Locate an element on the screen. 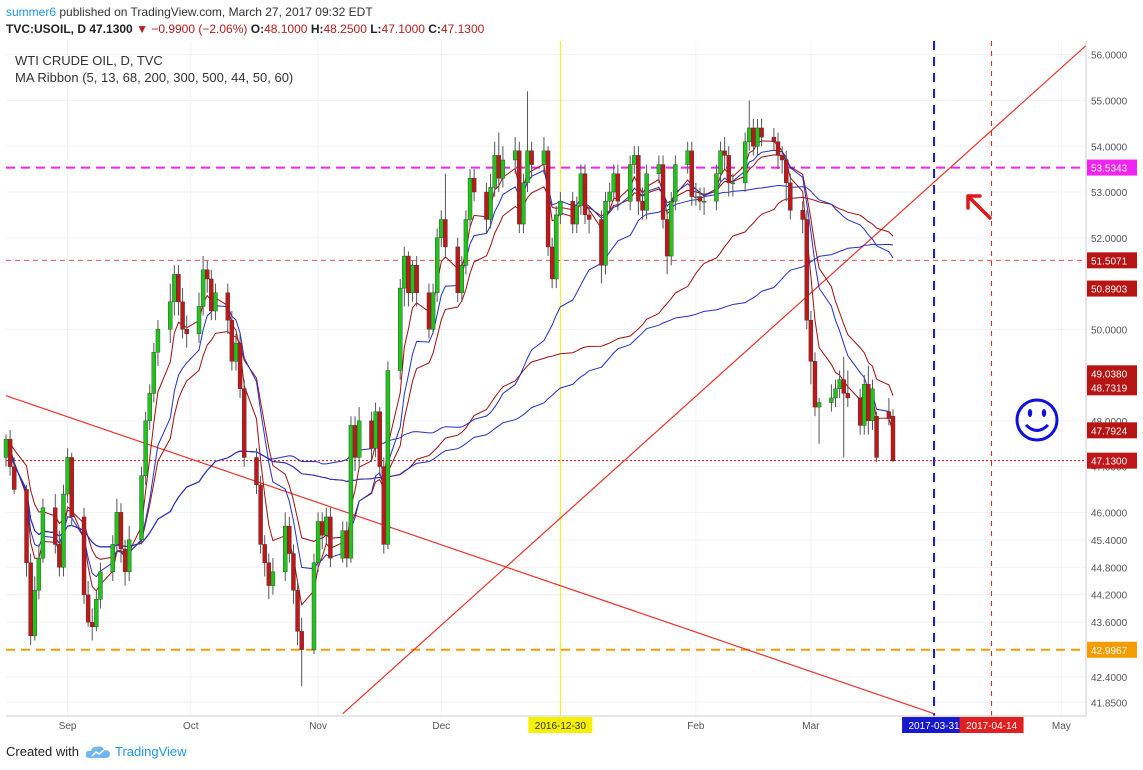 This screenshot has height=770, width=1143. price-badge-label: 42.9967 is located at coordinates (1109, 651).